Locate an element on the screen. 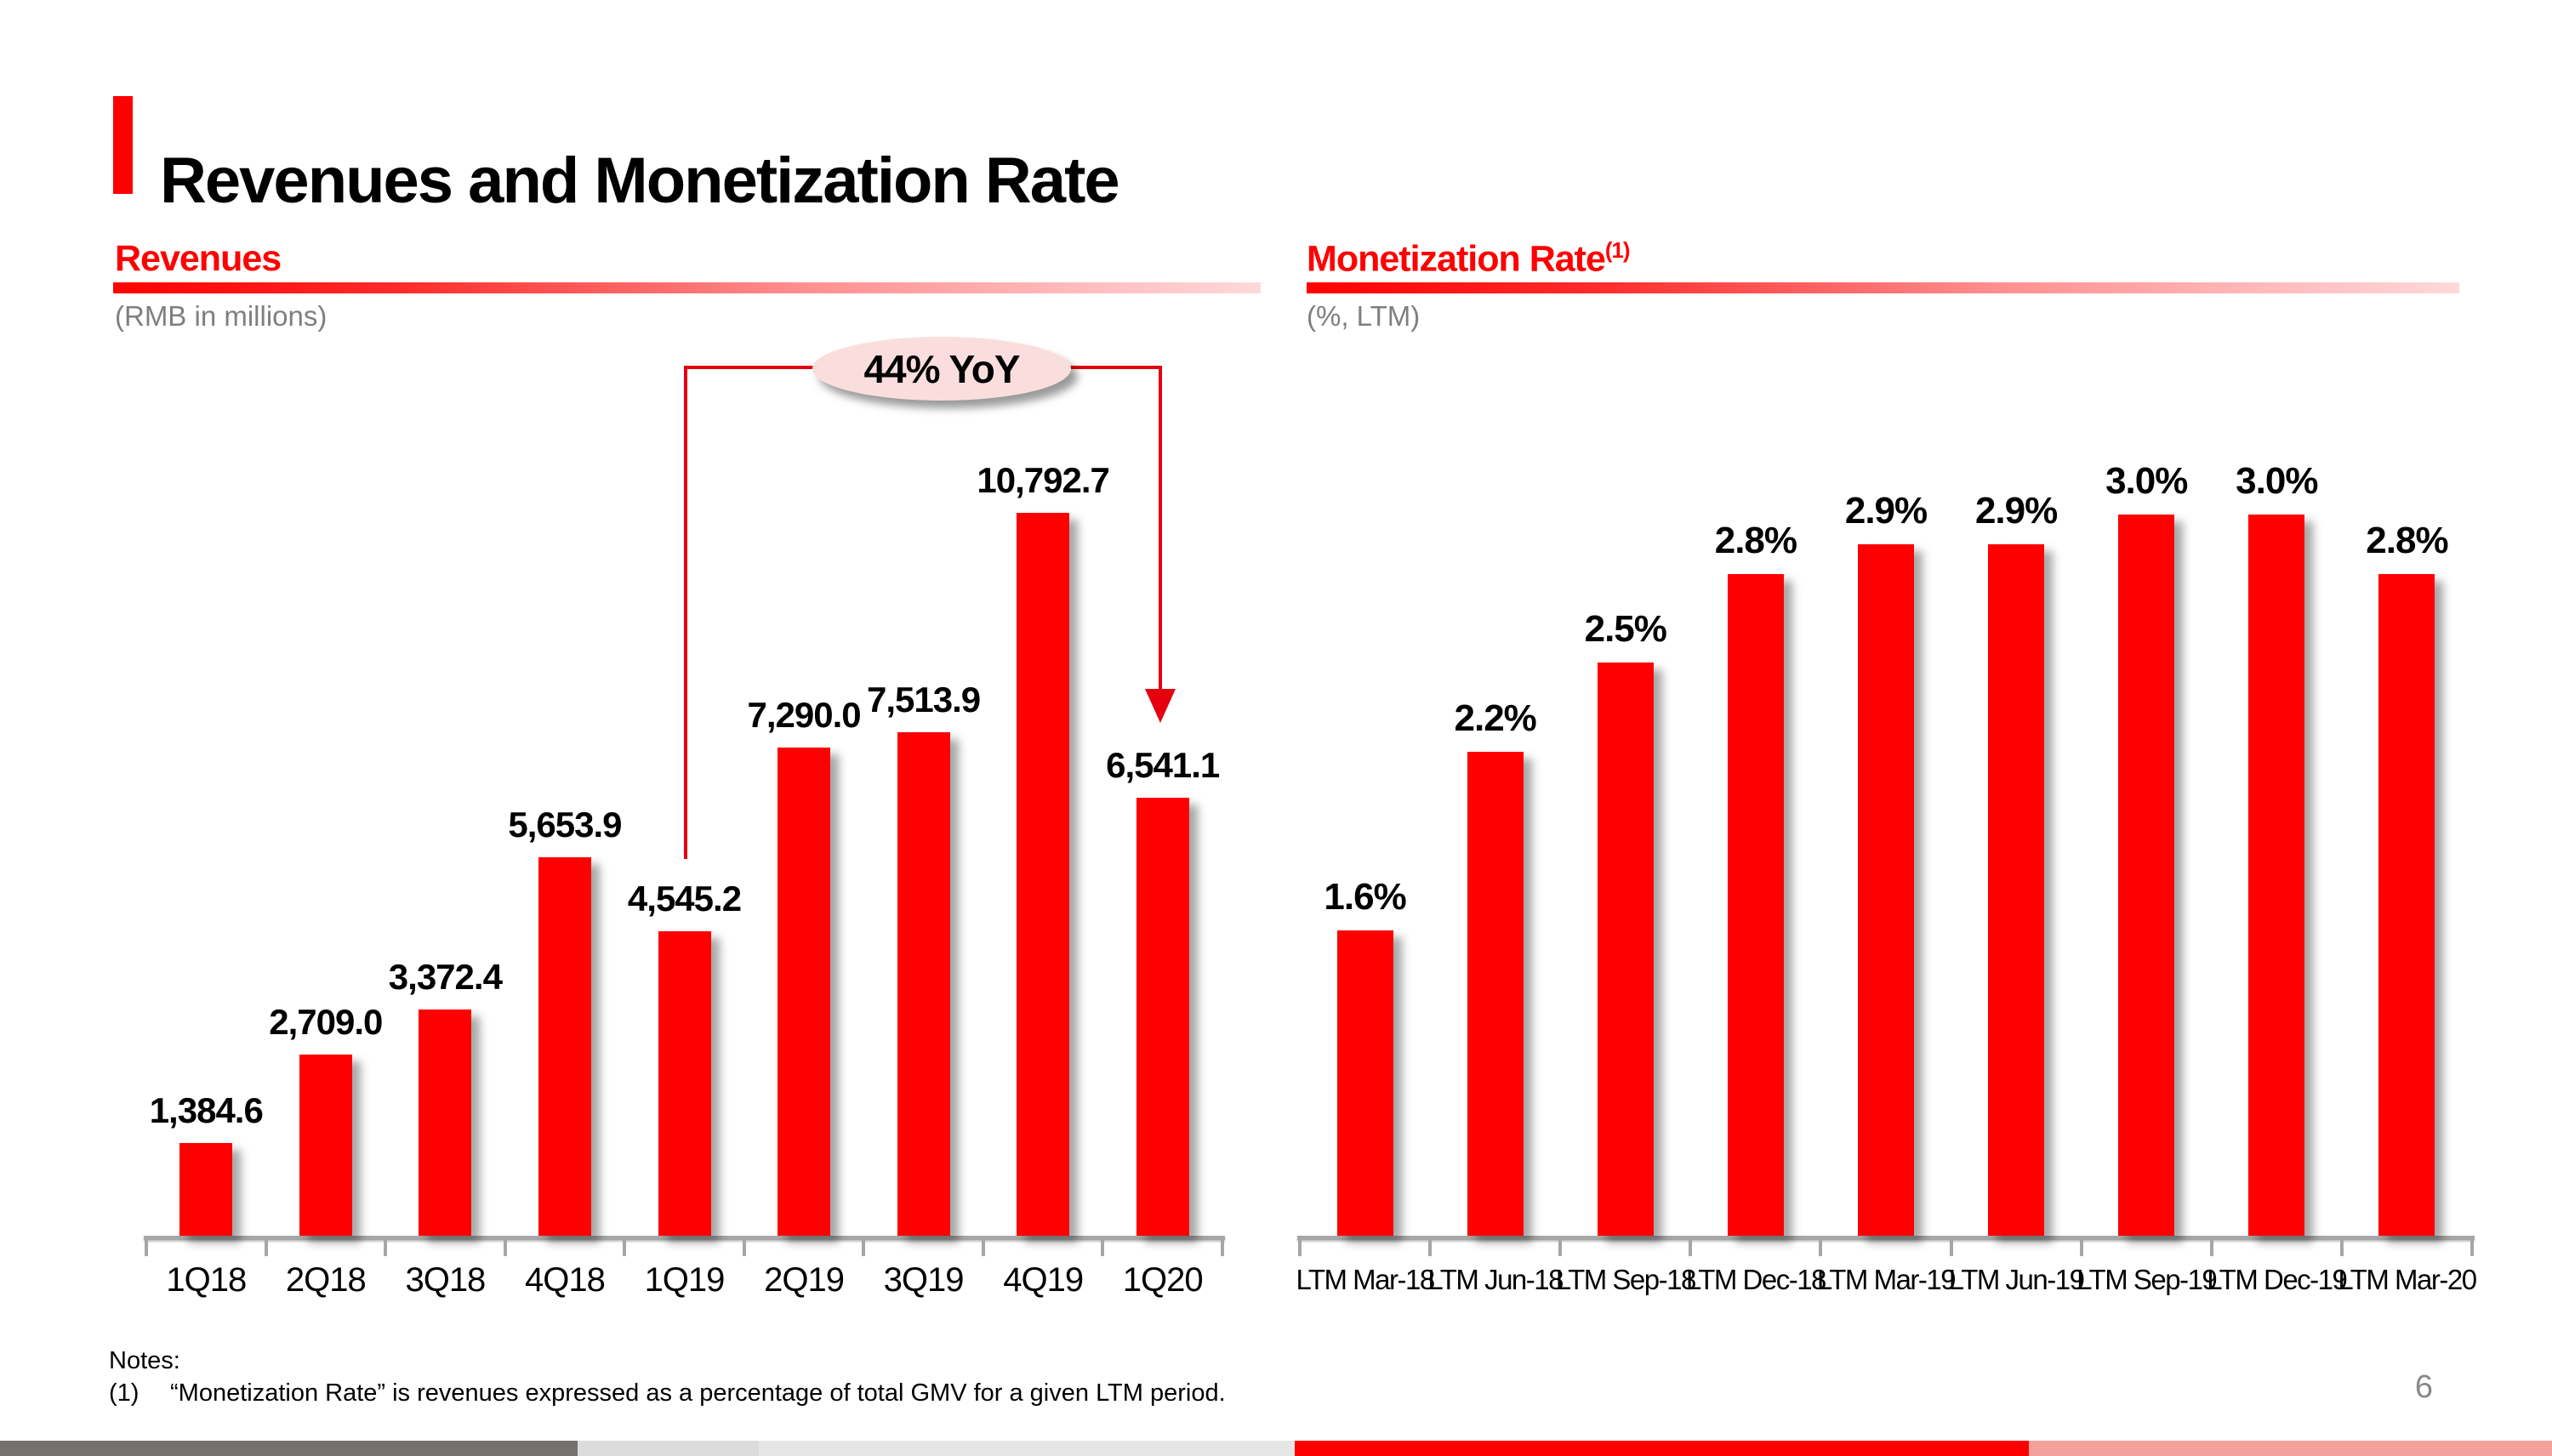 The height and width of the screenshot is (1456, 2552). bar-value-label: 10,792.7 is located at coordinates (1043, 480).